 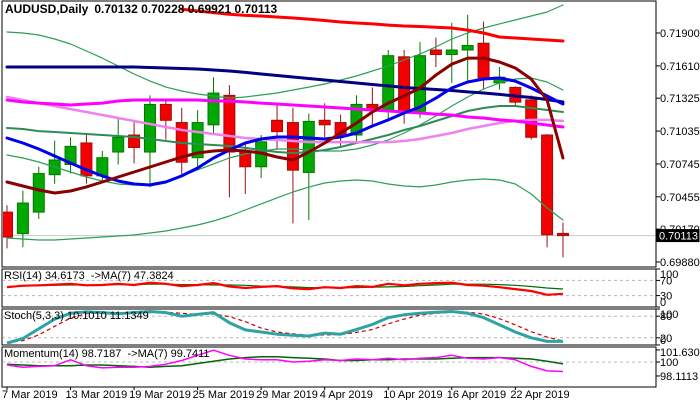 I want to click on price-tick-label: 0.71610, so click(x=680, y=67).